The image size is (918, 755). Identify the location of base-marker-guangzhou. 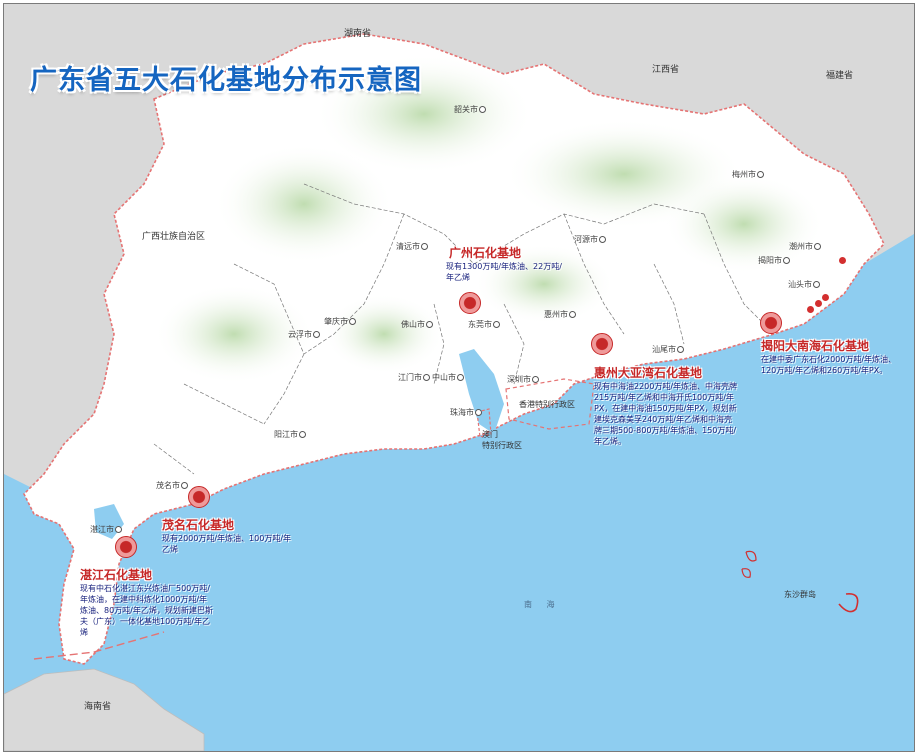
(470, 303).